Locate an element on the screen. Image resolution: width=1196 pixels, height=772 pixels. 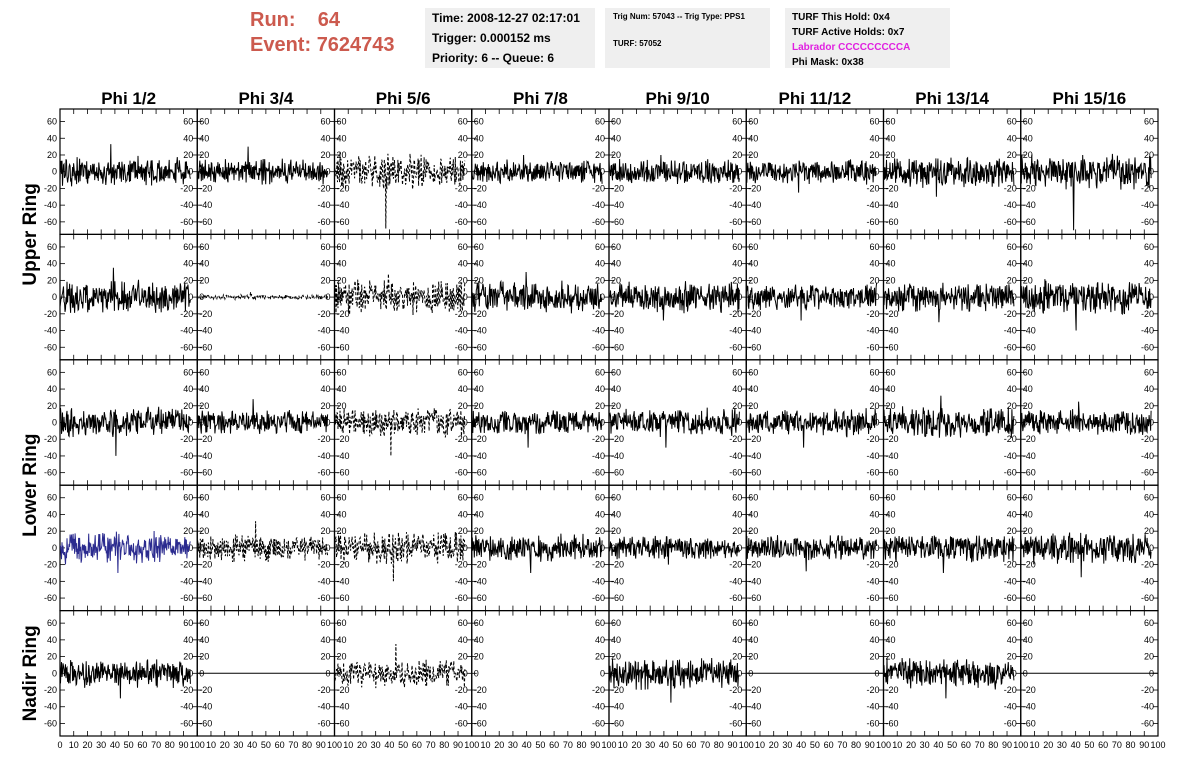
x-tick-label: 100 is located at coordinates (746, 745).